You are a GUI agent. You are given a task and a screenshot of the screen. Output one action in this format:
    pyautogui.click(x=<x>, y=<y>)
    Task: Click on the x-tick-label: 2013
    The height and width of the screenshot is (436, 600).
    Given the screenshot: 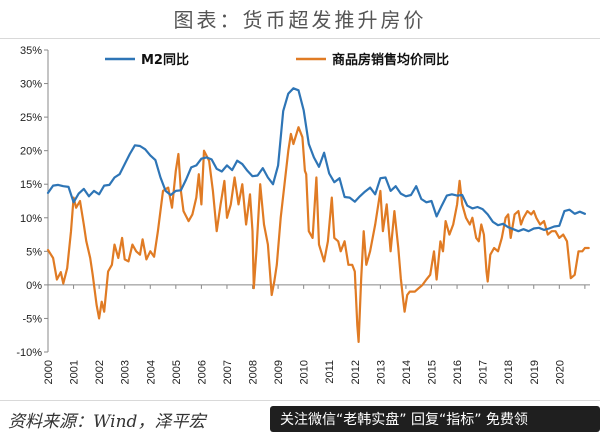 What is the action you would take?
    pyautogui.click(x=381, y=372)
    